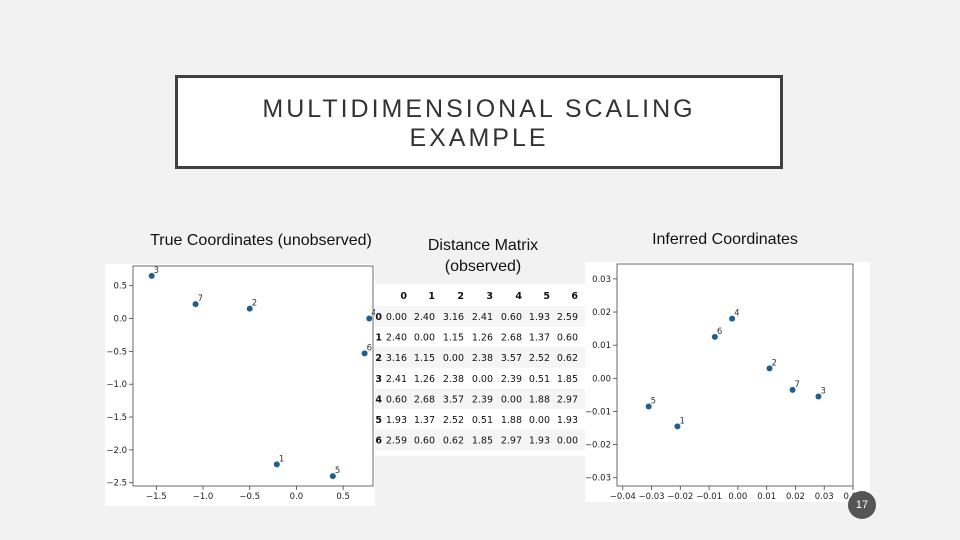 Image resolution: width=960 pixels, height=540 pixels. I want to click on matrix-cell: 2.52, so click(453, 420).